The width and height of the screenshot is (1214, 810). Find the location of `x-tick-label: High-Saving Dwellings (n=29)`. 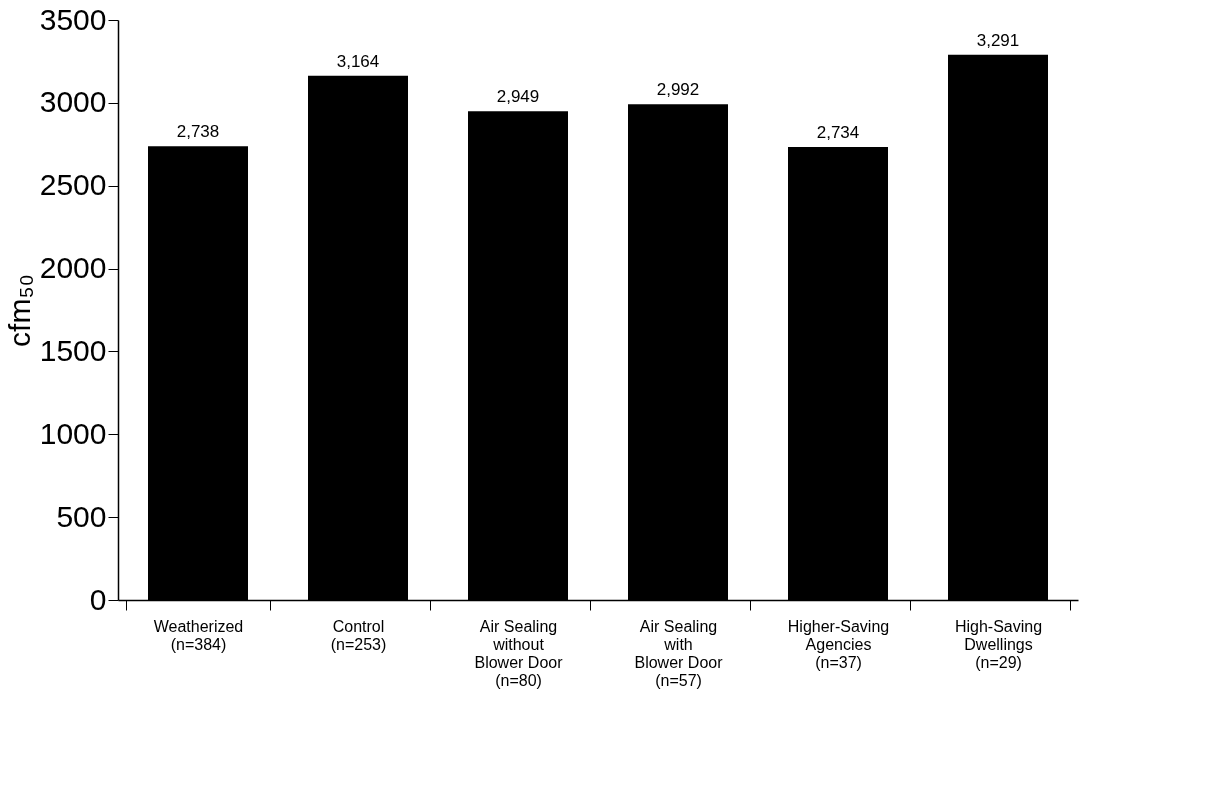

x-tick-label: High-Saving Dwellings (n=29) is located at coordinates (998, 644).